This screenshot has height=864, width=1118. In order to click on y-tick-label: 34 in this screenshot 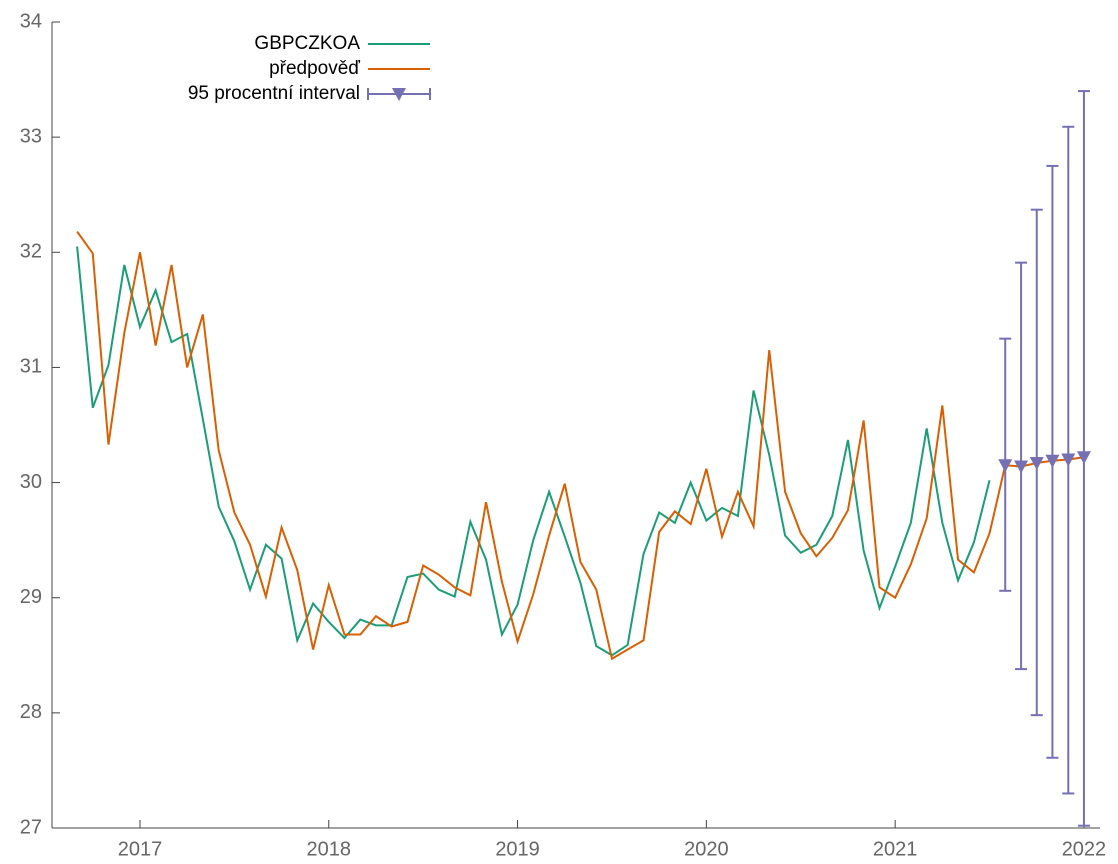, I will do `click(31, 21)`.